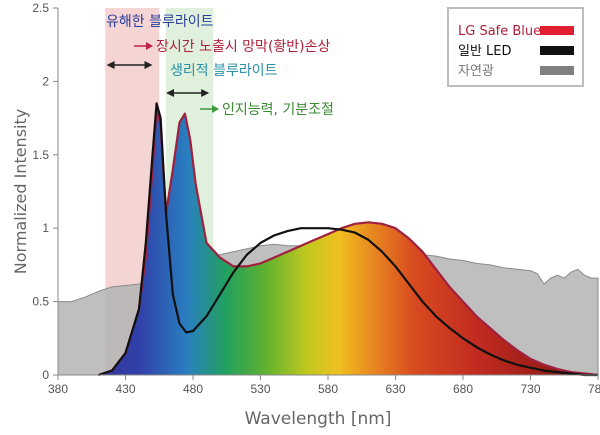 This screenshot has height=435, width=600. What do you see at coordinates (278, 110) in the screenshot?
I see `annotation-bio-effect: 인지능력, 기분조절` at bounding box center [278, 110].